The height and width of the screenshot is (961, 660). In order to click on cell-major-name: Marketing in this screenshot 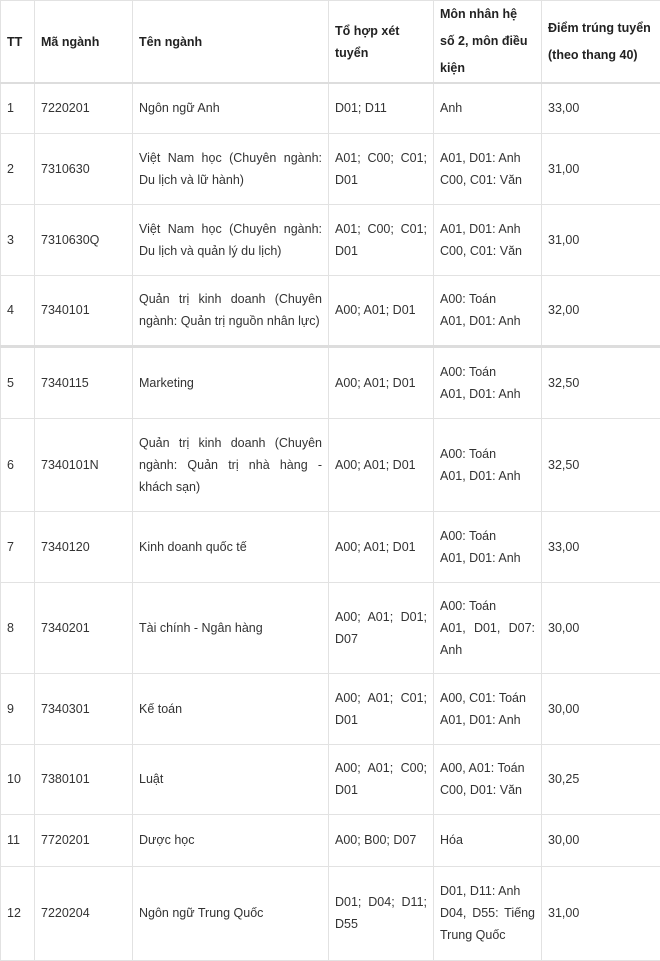, I will do `click(231, 382)`.